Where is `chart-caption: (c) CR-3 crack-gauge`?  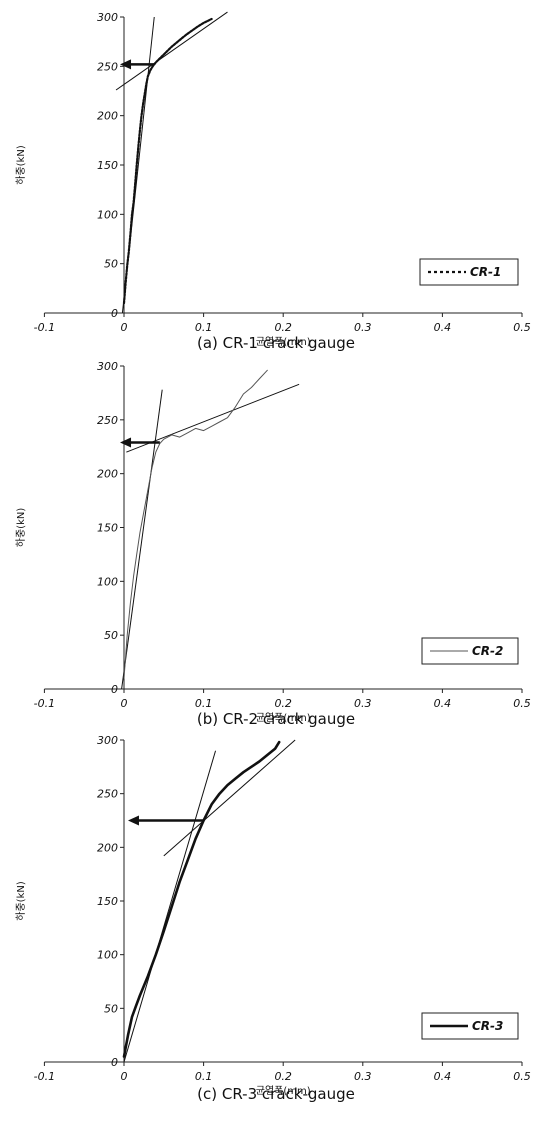 chart-caption: (c) CR-3 crack-gauge is located at coordinates (276, 1094).